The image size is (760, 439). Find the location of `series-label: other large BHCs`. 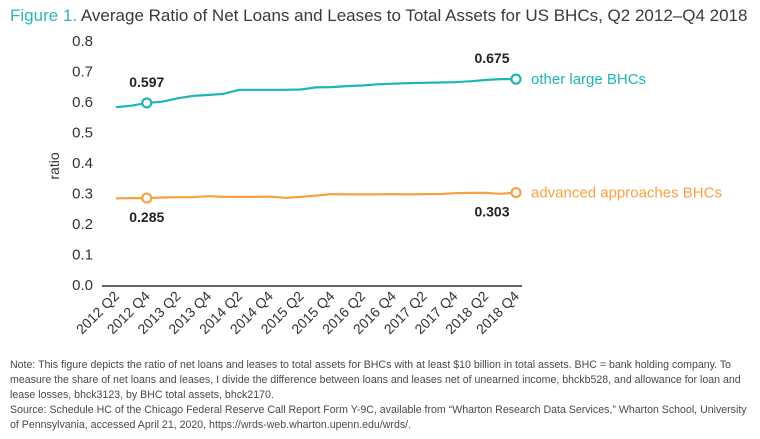

series-label: other large BHCs is located at coordinates (588, 79).